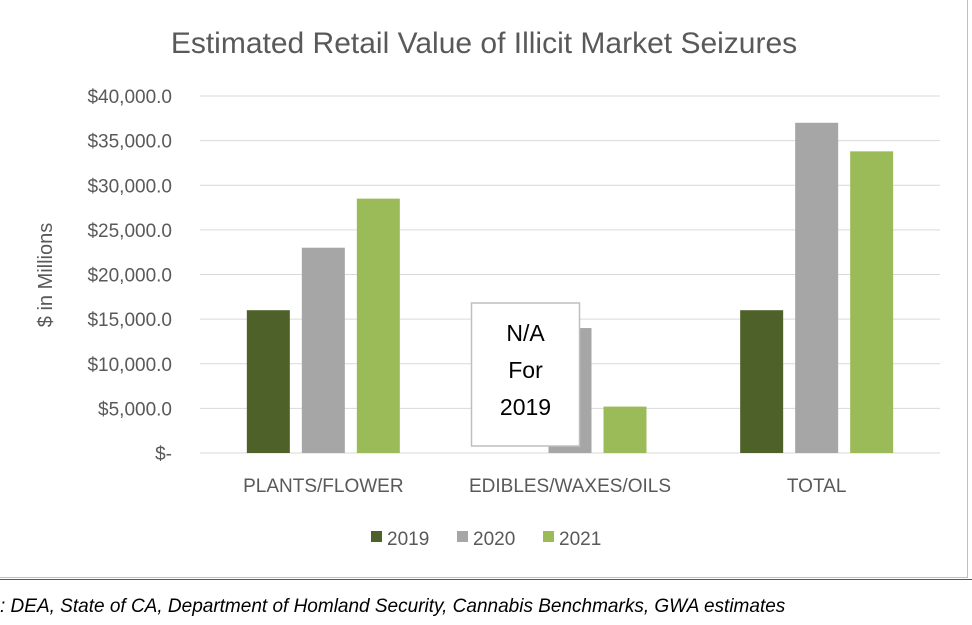 Image resolution: width=972 pixels, height=625 pixels. Describe the element at coordinates (462, 536) in the screenshot. I see `legend-swatch-2020` at that location.